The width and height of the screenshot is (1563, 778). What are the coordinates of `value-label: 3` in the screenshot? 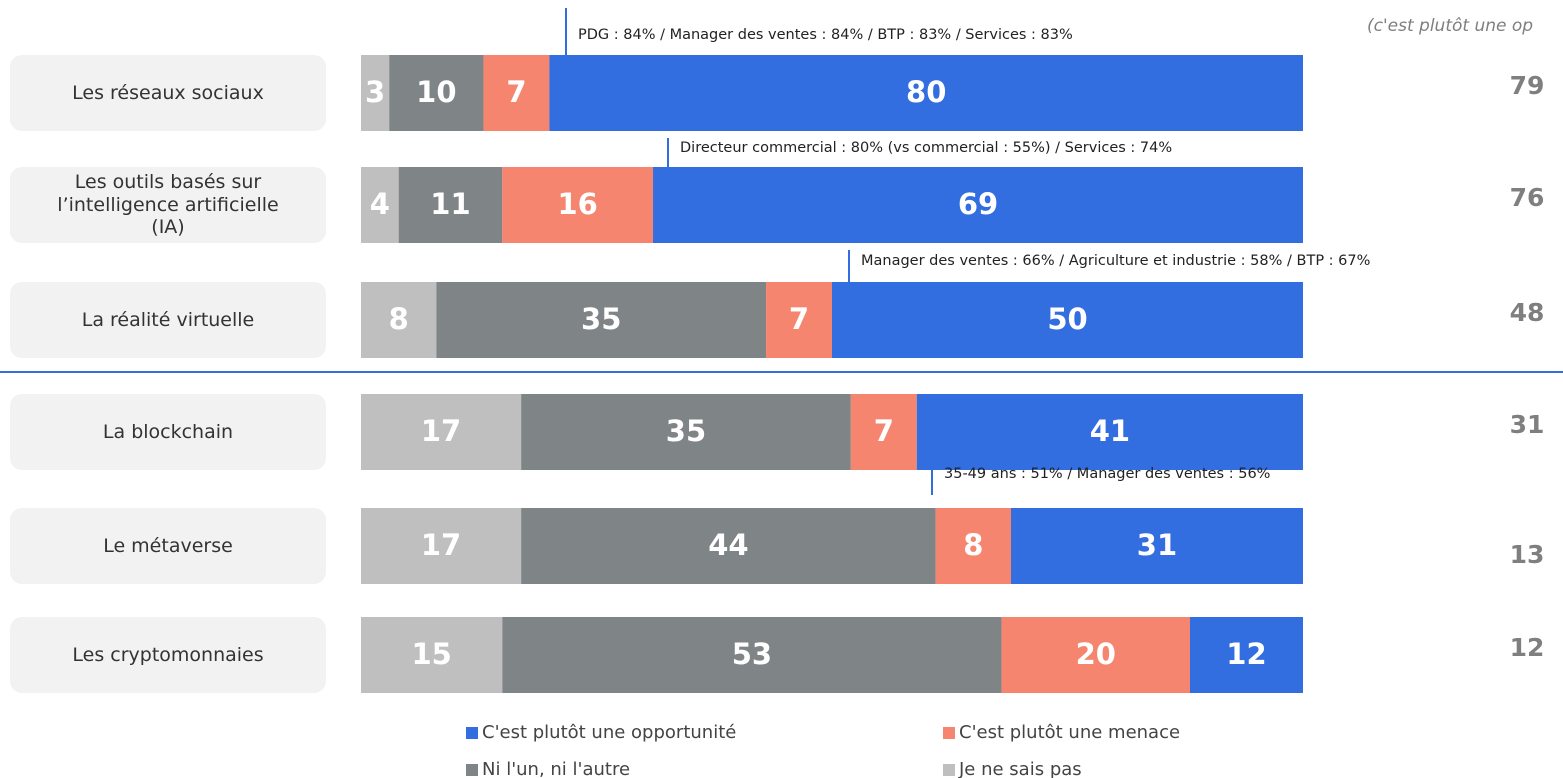 It's located at (375, 92).